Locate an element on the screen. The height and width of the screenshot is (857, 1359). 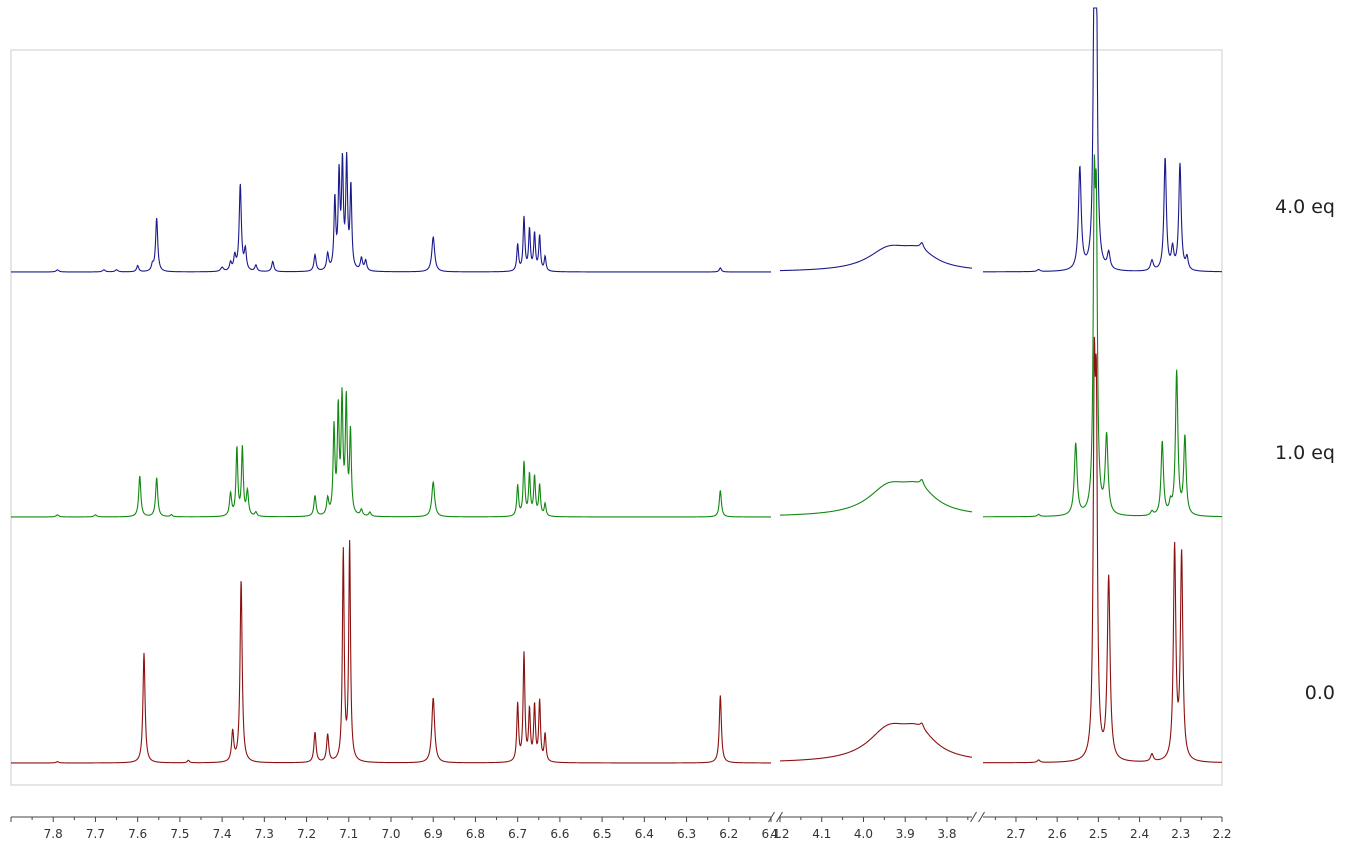
axis-break-mark-2b is located at coordinates (981, 817).